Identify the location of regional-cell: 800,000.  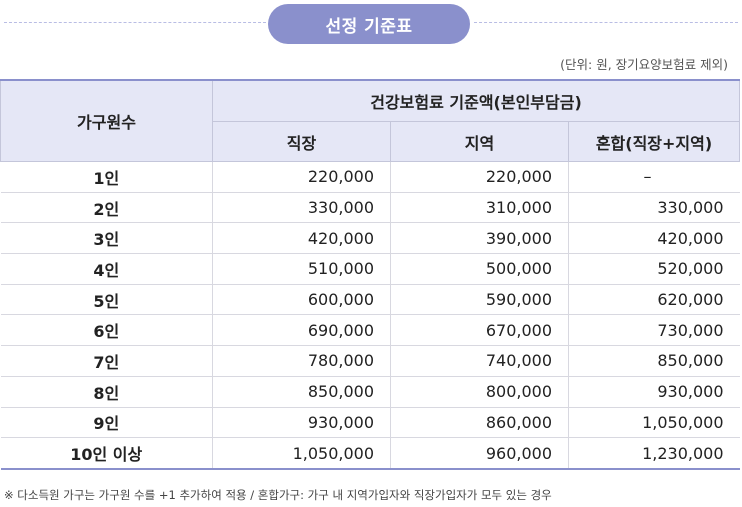
(479, 392).